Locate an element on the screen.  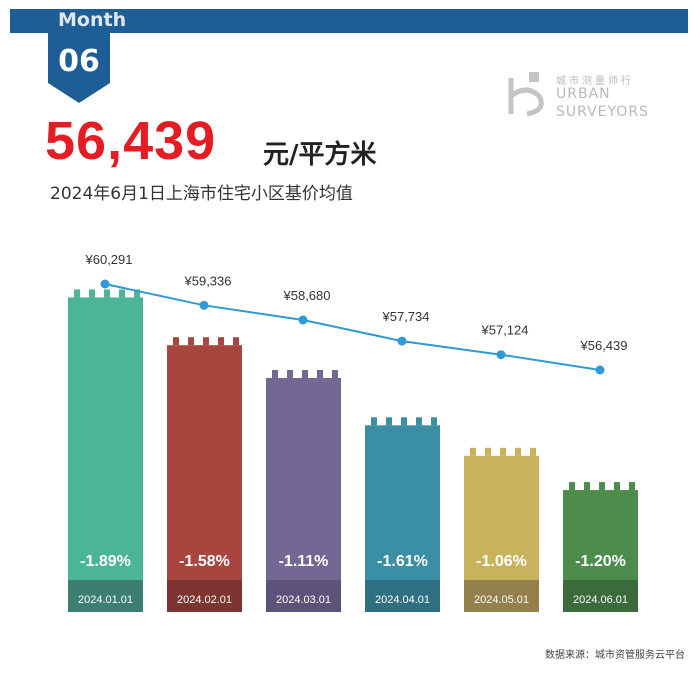
logo-english-line1: URBAN is located at coordinates (583, 94).